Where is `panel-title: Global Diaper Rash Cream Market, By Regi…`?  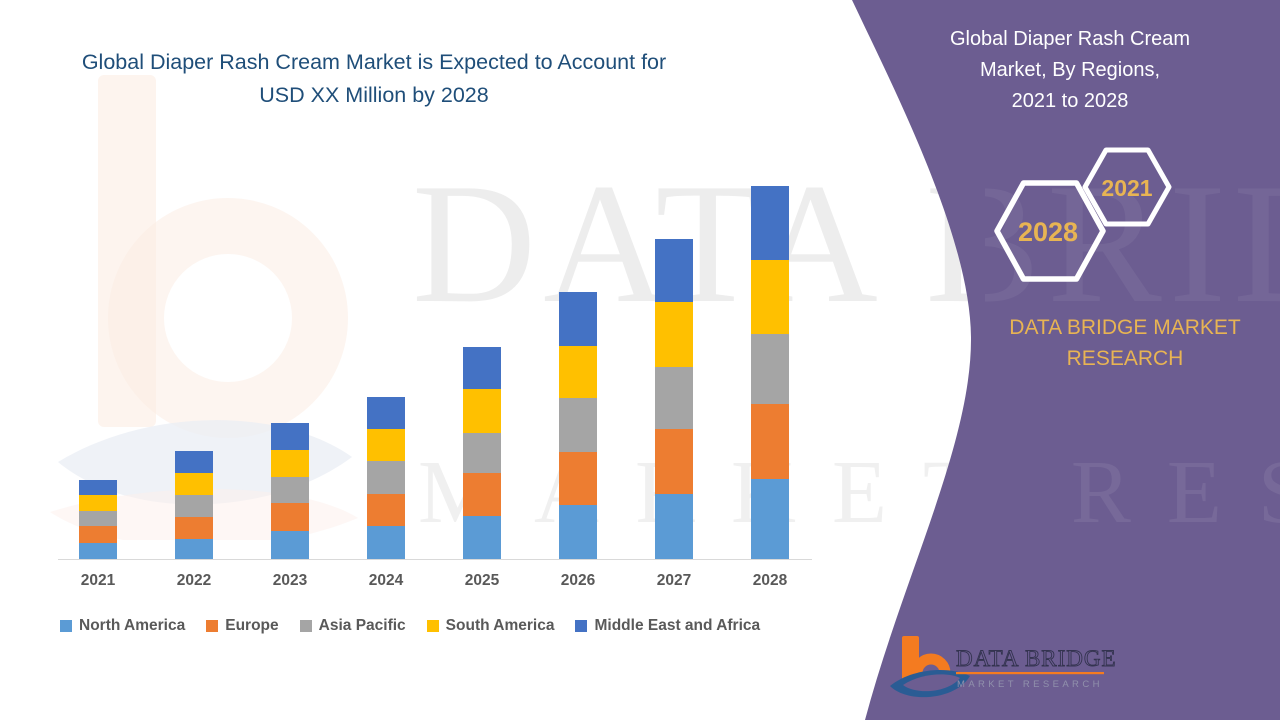 panel-title: Global Diaper Rash Cream Market, By Regi… is located at coordinates (1070, 70).